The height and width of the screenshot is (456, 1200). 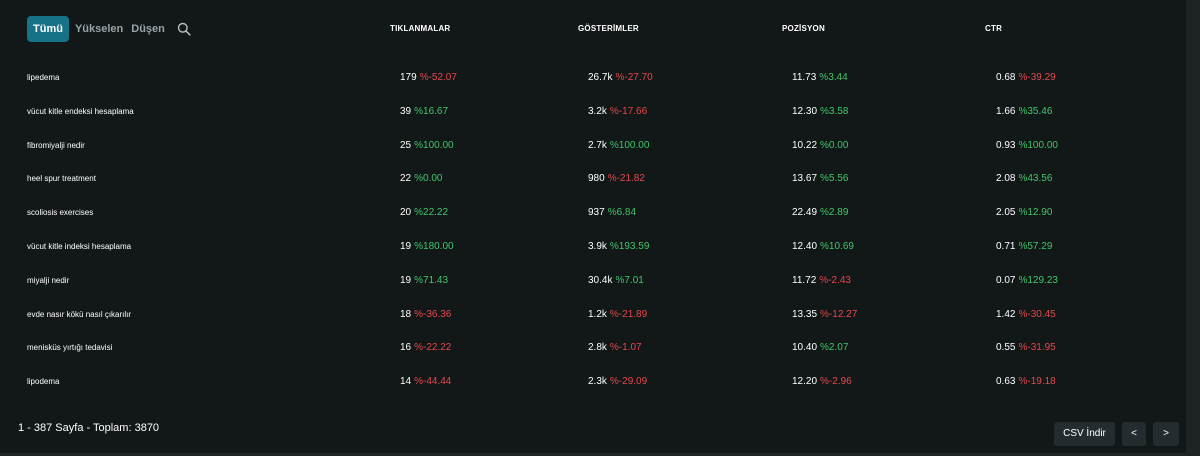 I want to click on prev-page-button: <, so click(x=1134, y=434).